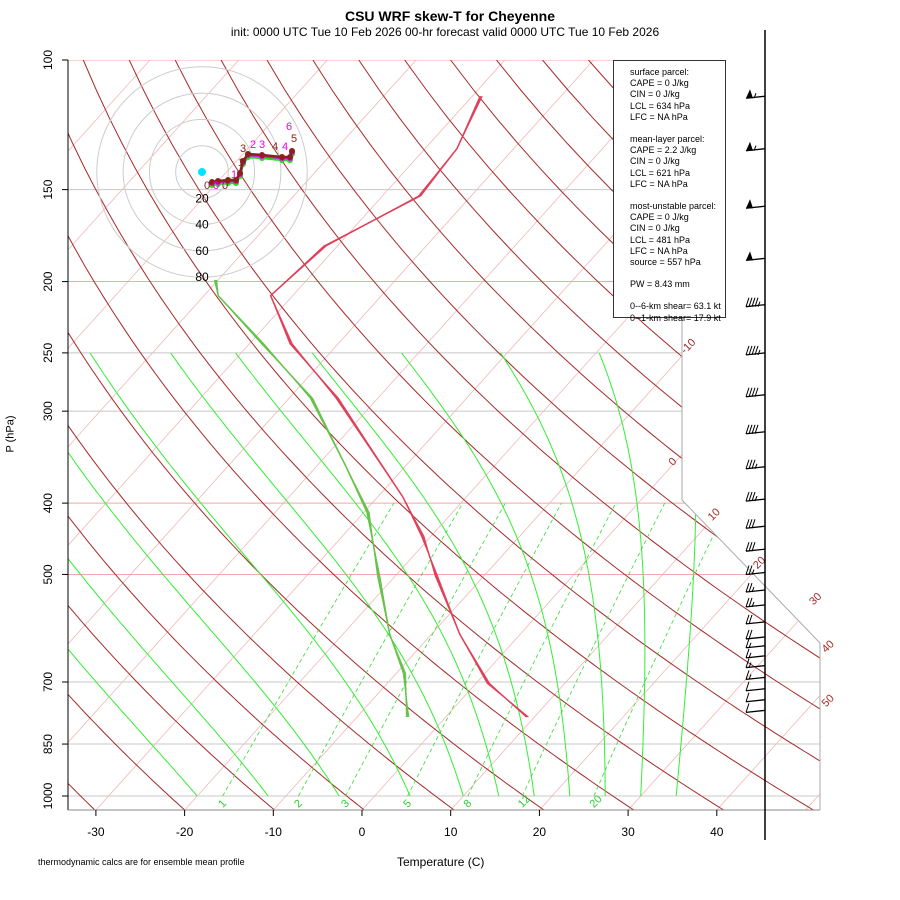 This screenshot has width=900, height=900. What do you see at coordinates (673, 462) in the screenshot?
I see `isotherm-label: 0` at bounding box center [673, 462].